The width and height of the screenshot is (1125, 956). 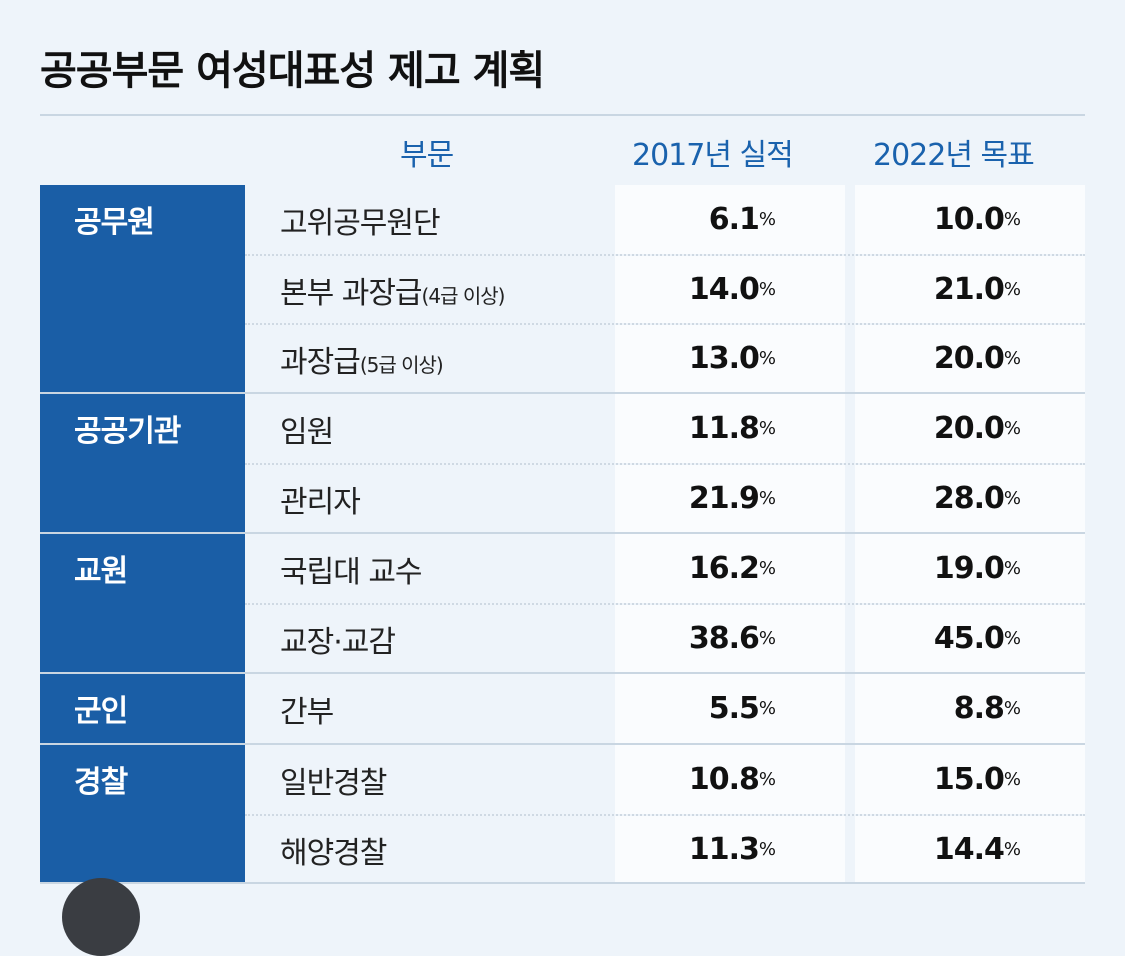 What do you see at coordinates (360, 223) in the screenshot?
I see `subcategory-label: 고위공무원단` at bounding box center [360, 223].